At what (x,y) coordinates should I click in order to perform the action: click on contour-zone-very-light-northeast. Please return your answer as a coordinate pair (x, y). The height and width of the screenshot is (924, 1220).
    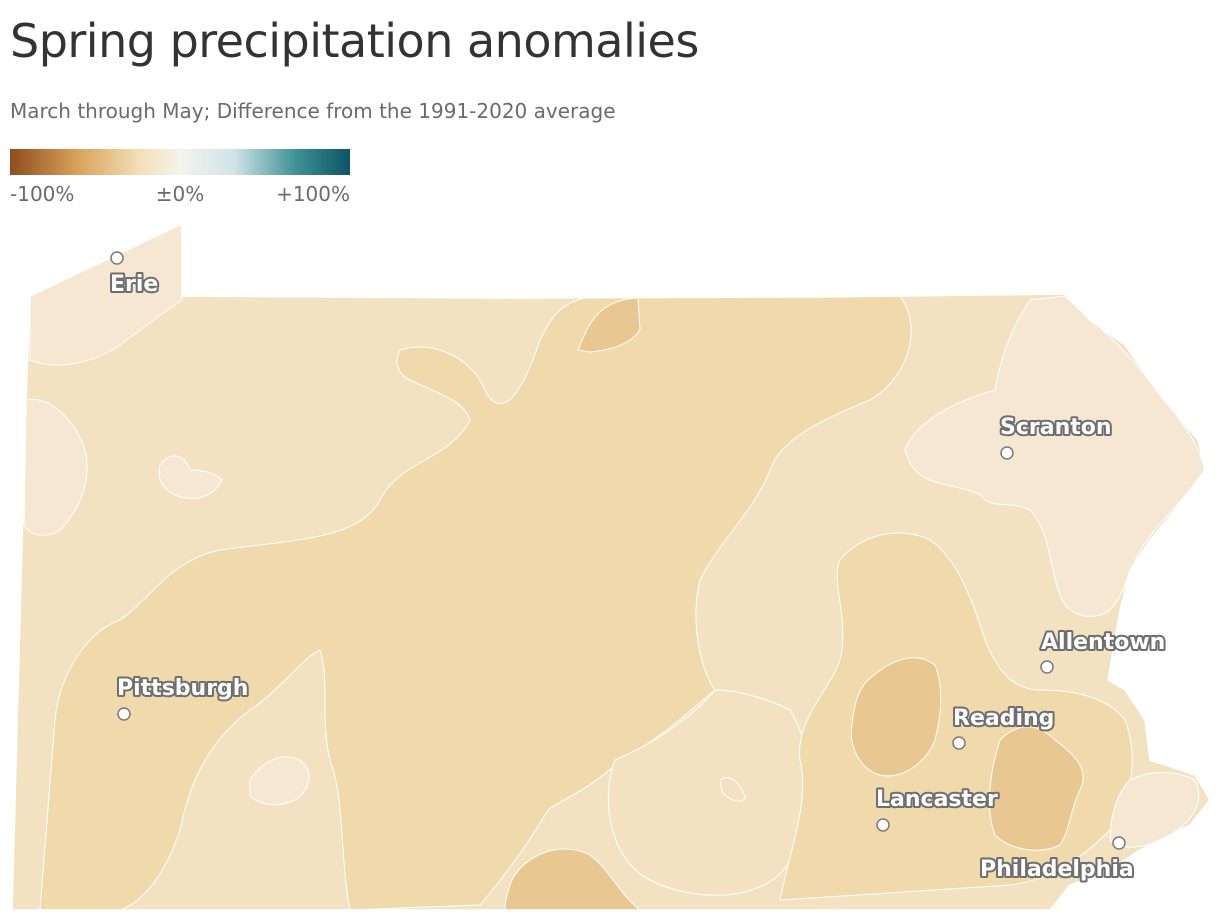
    Looking at the image, I should click on (1055, 456).